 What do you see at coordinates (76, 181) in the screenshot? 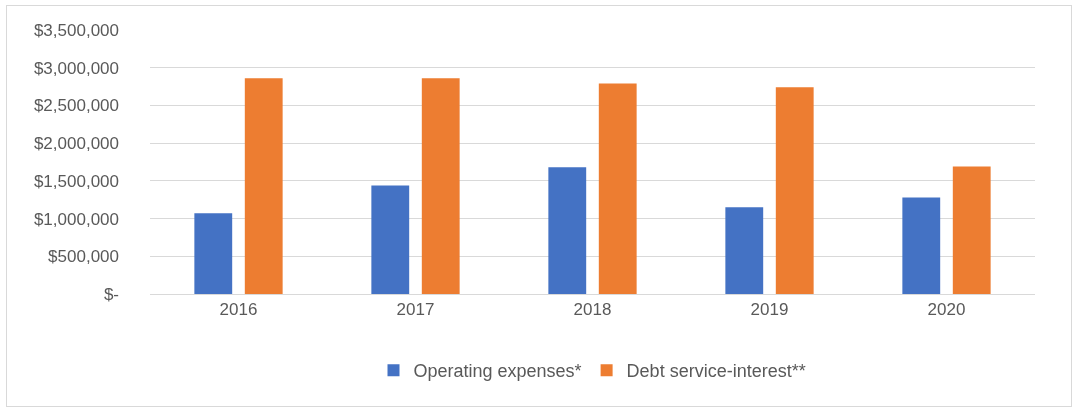
I see `y-tick-label: $1,500,000` at bounding box center [76, 181].